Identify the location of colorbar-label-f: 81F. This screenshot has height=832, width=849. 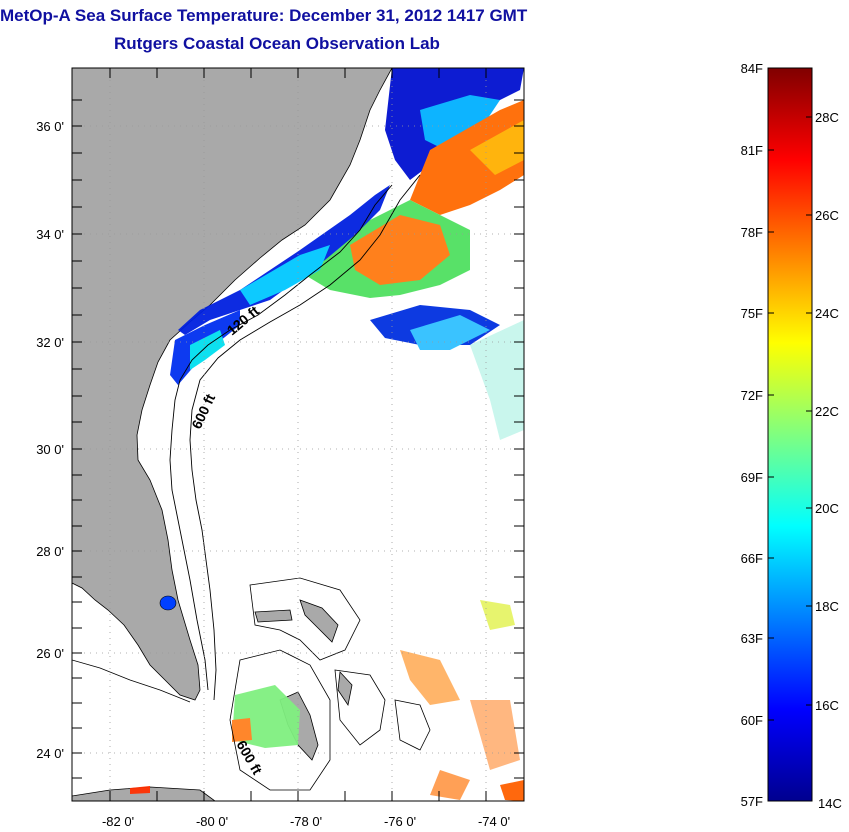
(752, 150).